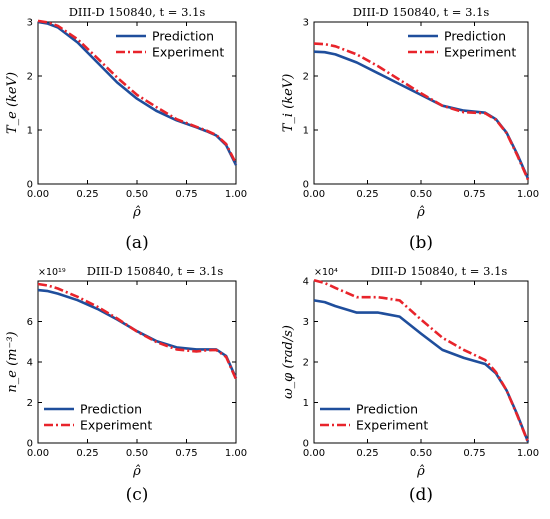 The height and width of the screenshot is (519, 550). I want to click on y-tick-label: 6, so click(30, 322).